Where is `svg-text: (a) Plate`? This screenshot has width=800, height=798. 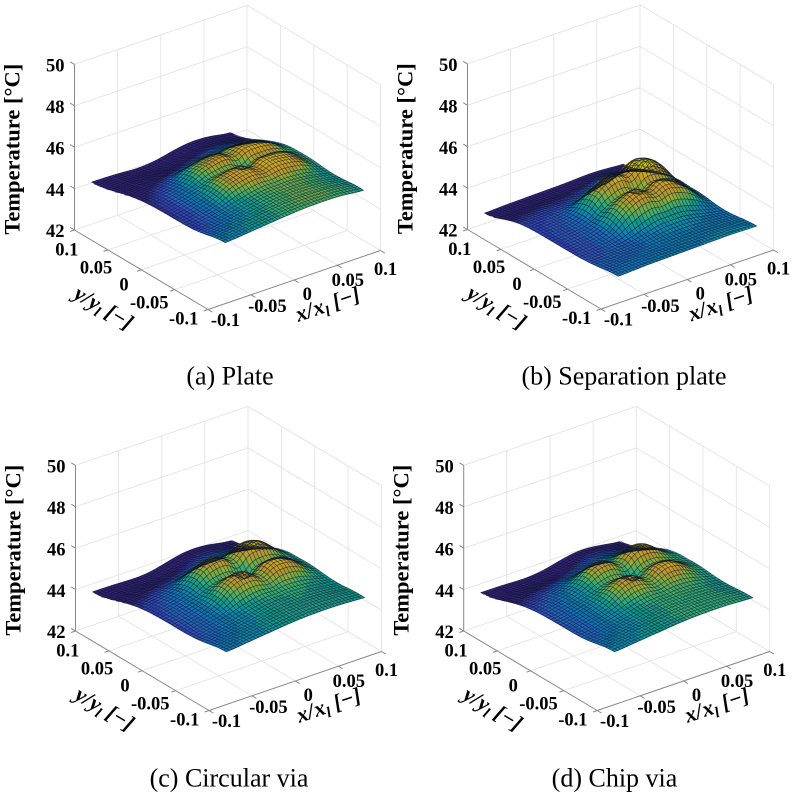
svg-text: (a) Plate is located at coordinates (229, 376).